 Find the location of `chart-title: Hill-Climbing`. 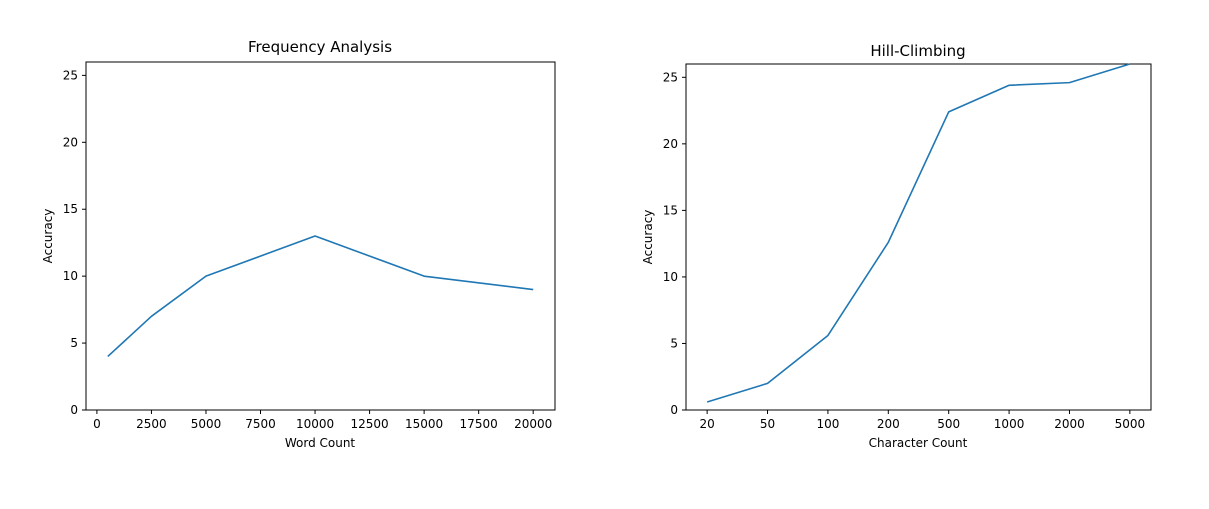

chart-title: Hill-Climbing is located at coordinates (917, 51).